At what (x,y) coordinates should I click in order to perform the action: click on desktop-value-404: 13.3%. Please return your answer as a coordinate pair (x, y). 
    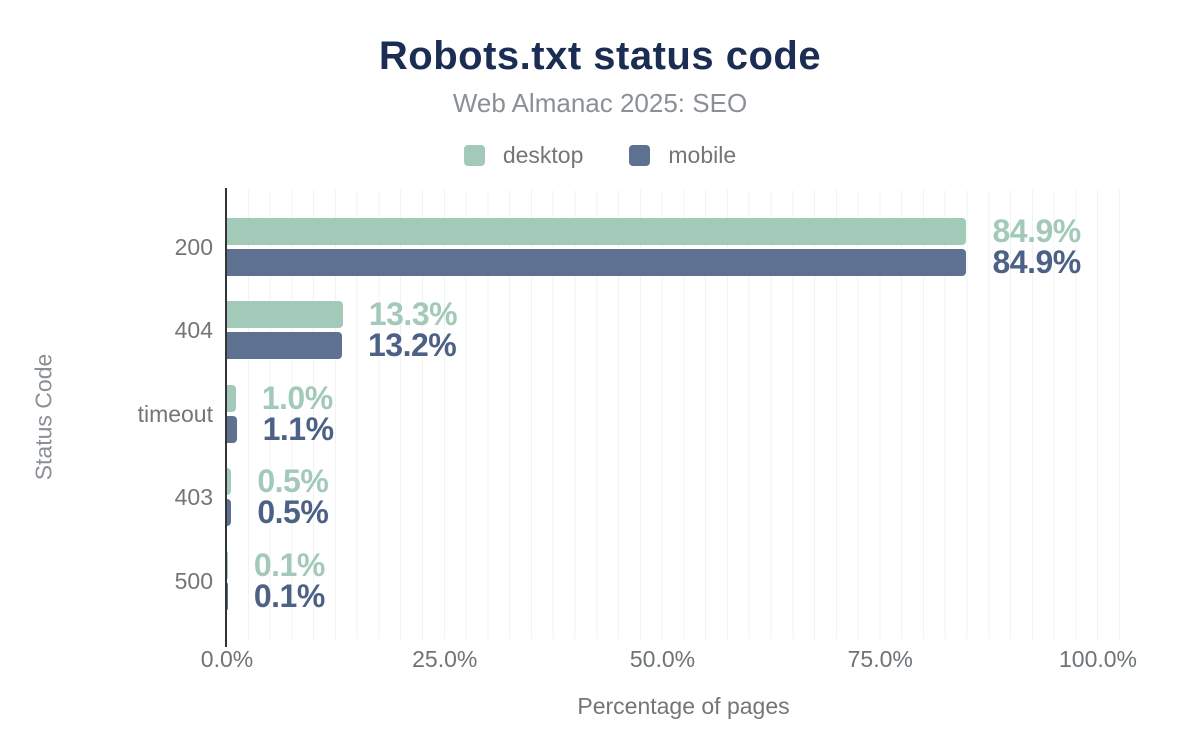
    Looking at the image, I should click on (413, 314).